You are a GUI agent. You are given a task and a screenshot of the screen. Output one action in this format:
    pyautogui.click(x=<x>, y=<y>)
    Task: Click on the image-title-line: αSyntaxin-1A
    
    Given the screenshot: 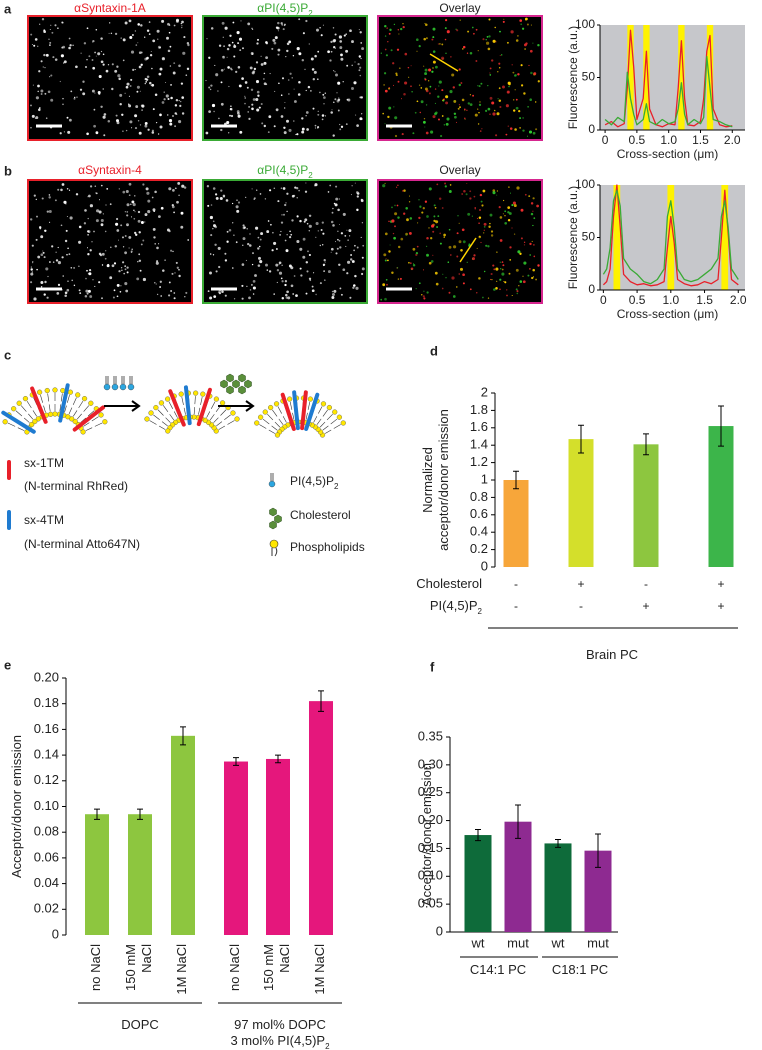 What is the action you would take?
    pyautogui.click(x=110, y=8)
    